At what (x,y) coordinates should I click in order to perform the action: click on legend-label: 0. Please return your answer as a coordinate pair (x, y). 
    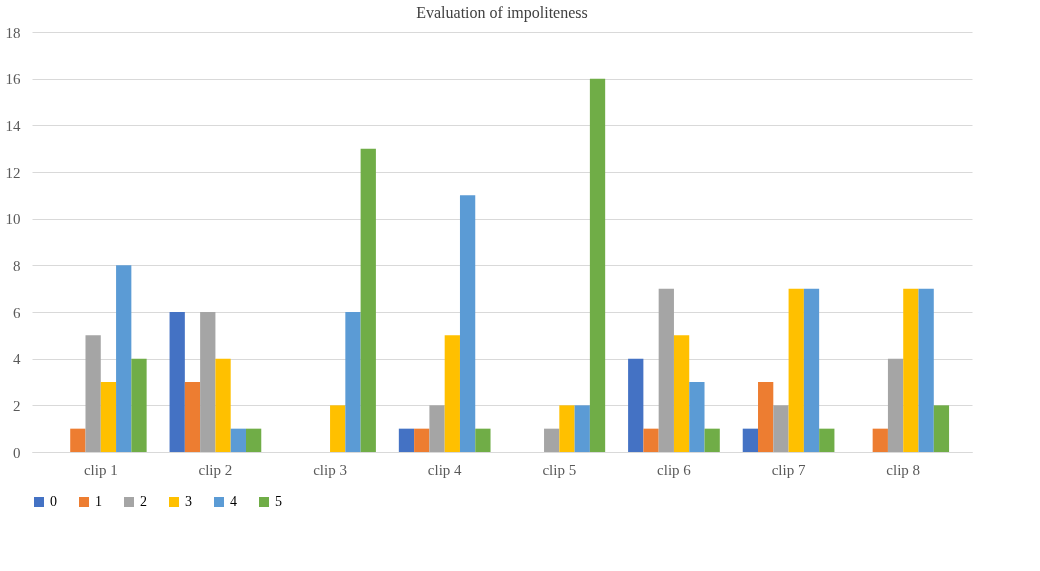
    Looking at the image, I should click on (53, 501).